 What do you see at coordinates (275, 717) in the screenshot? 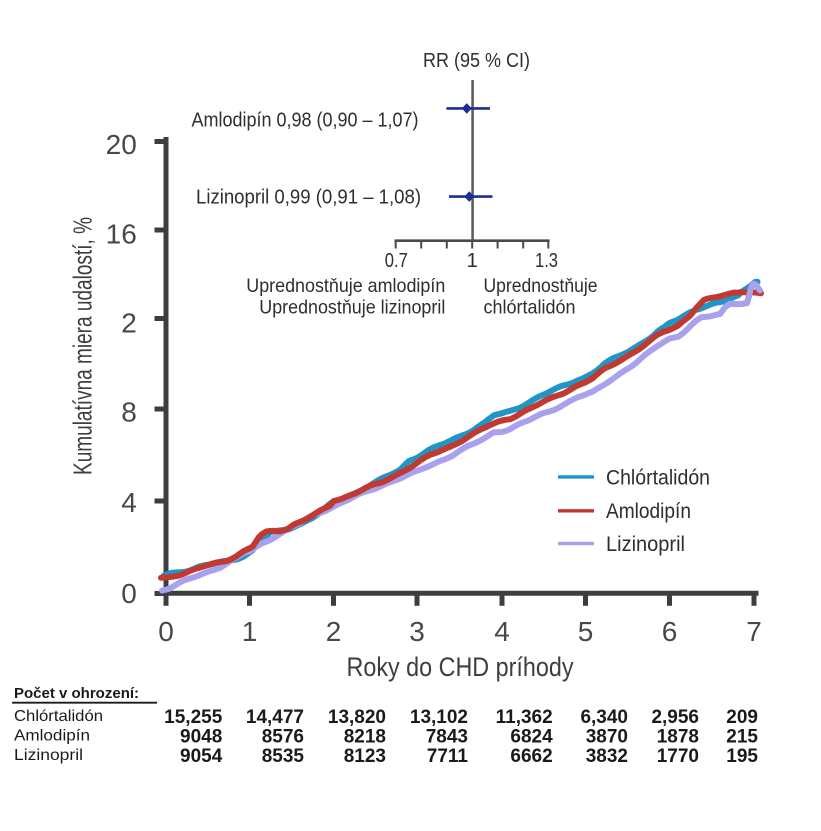
I see `svg-text: 14,477` at bounding box center [275, 717].